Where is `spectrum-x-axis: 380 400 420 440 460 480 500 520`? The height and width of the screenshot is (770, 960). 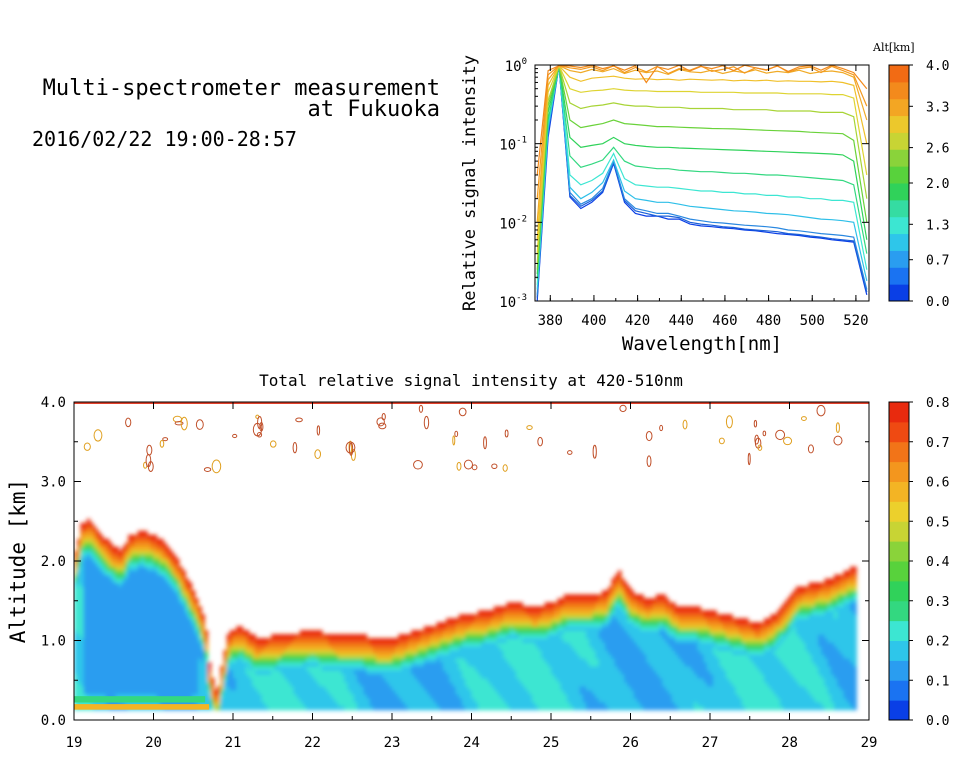 spectrum-x-axis: 380 400 420 440 460 480 500 520 is located at coordinates (703, 197).